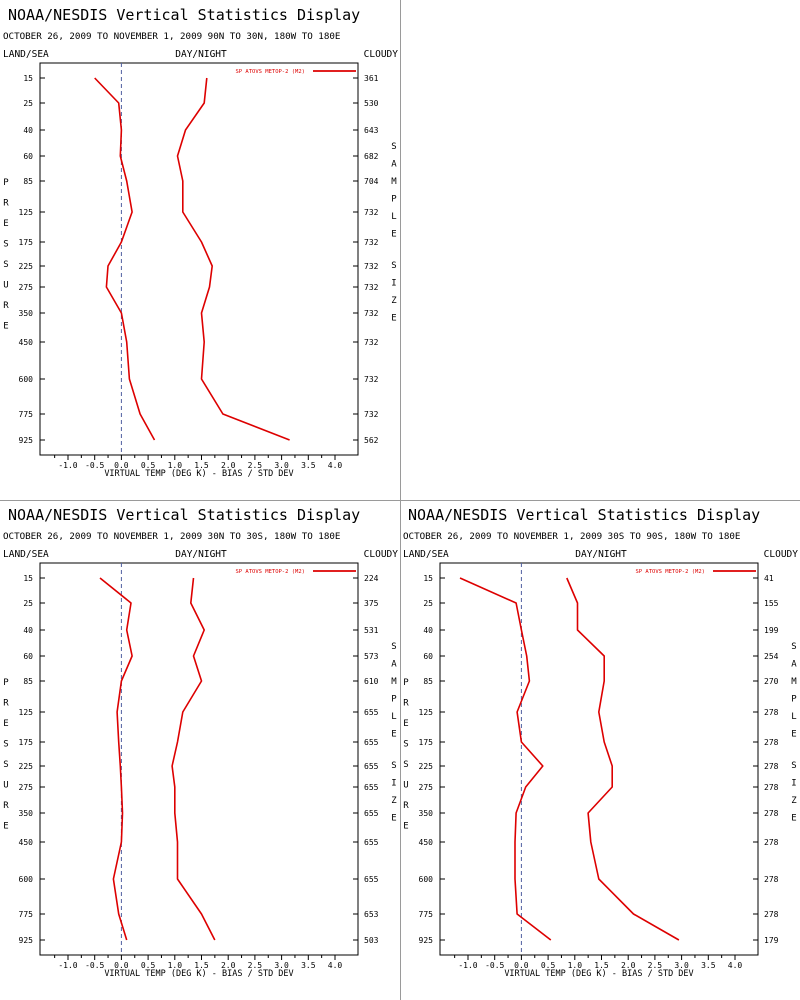  I want to click on sample-size-label: 562, so click(371, 440).